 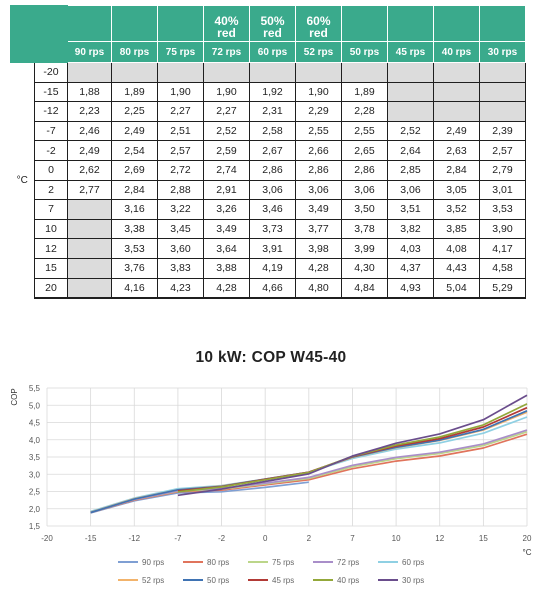 What do you see at coordinates (89, 92) in the screenshot?
I see `cop-value-cell: 1,88` at bounding box center [89, 92].